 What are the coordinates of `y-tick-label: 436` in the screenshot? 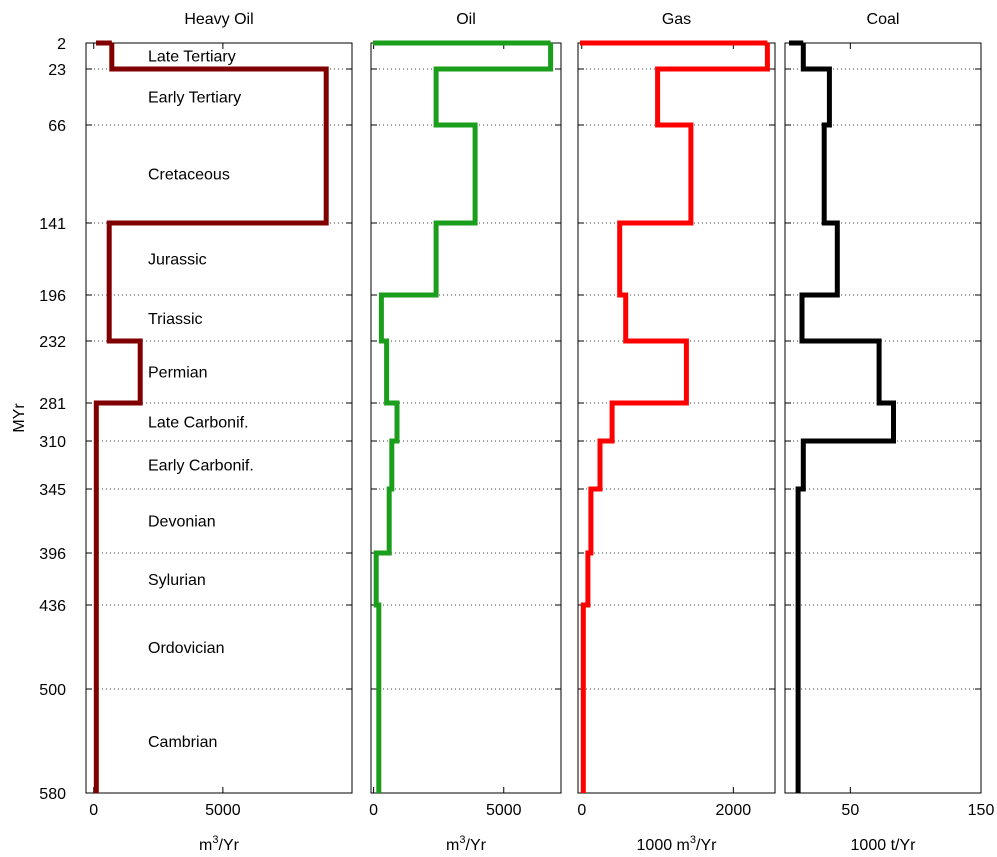 It's located at (52, 606).